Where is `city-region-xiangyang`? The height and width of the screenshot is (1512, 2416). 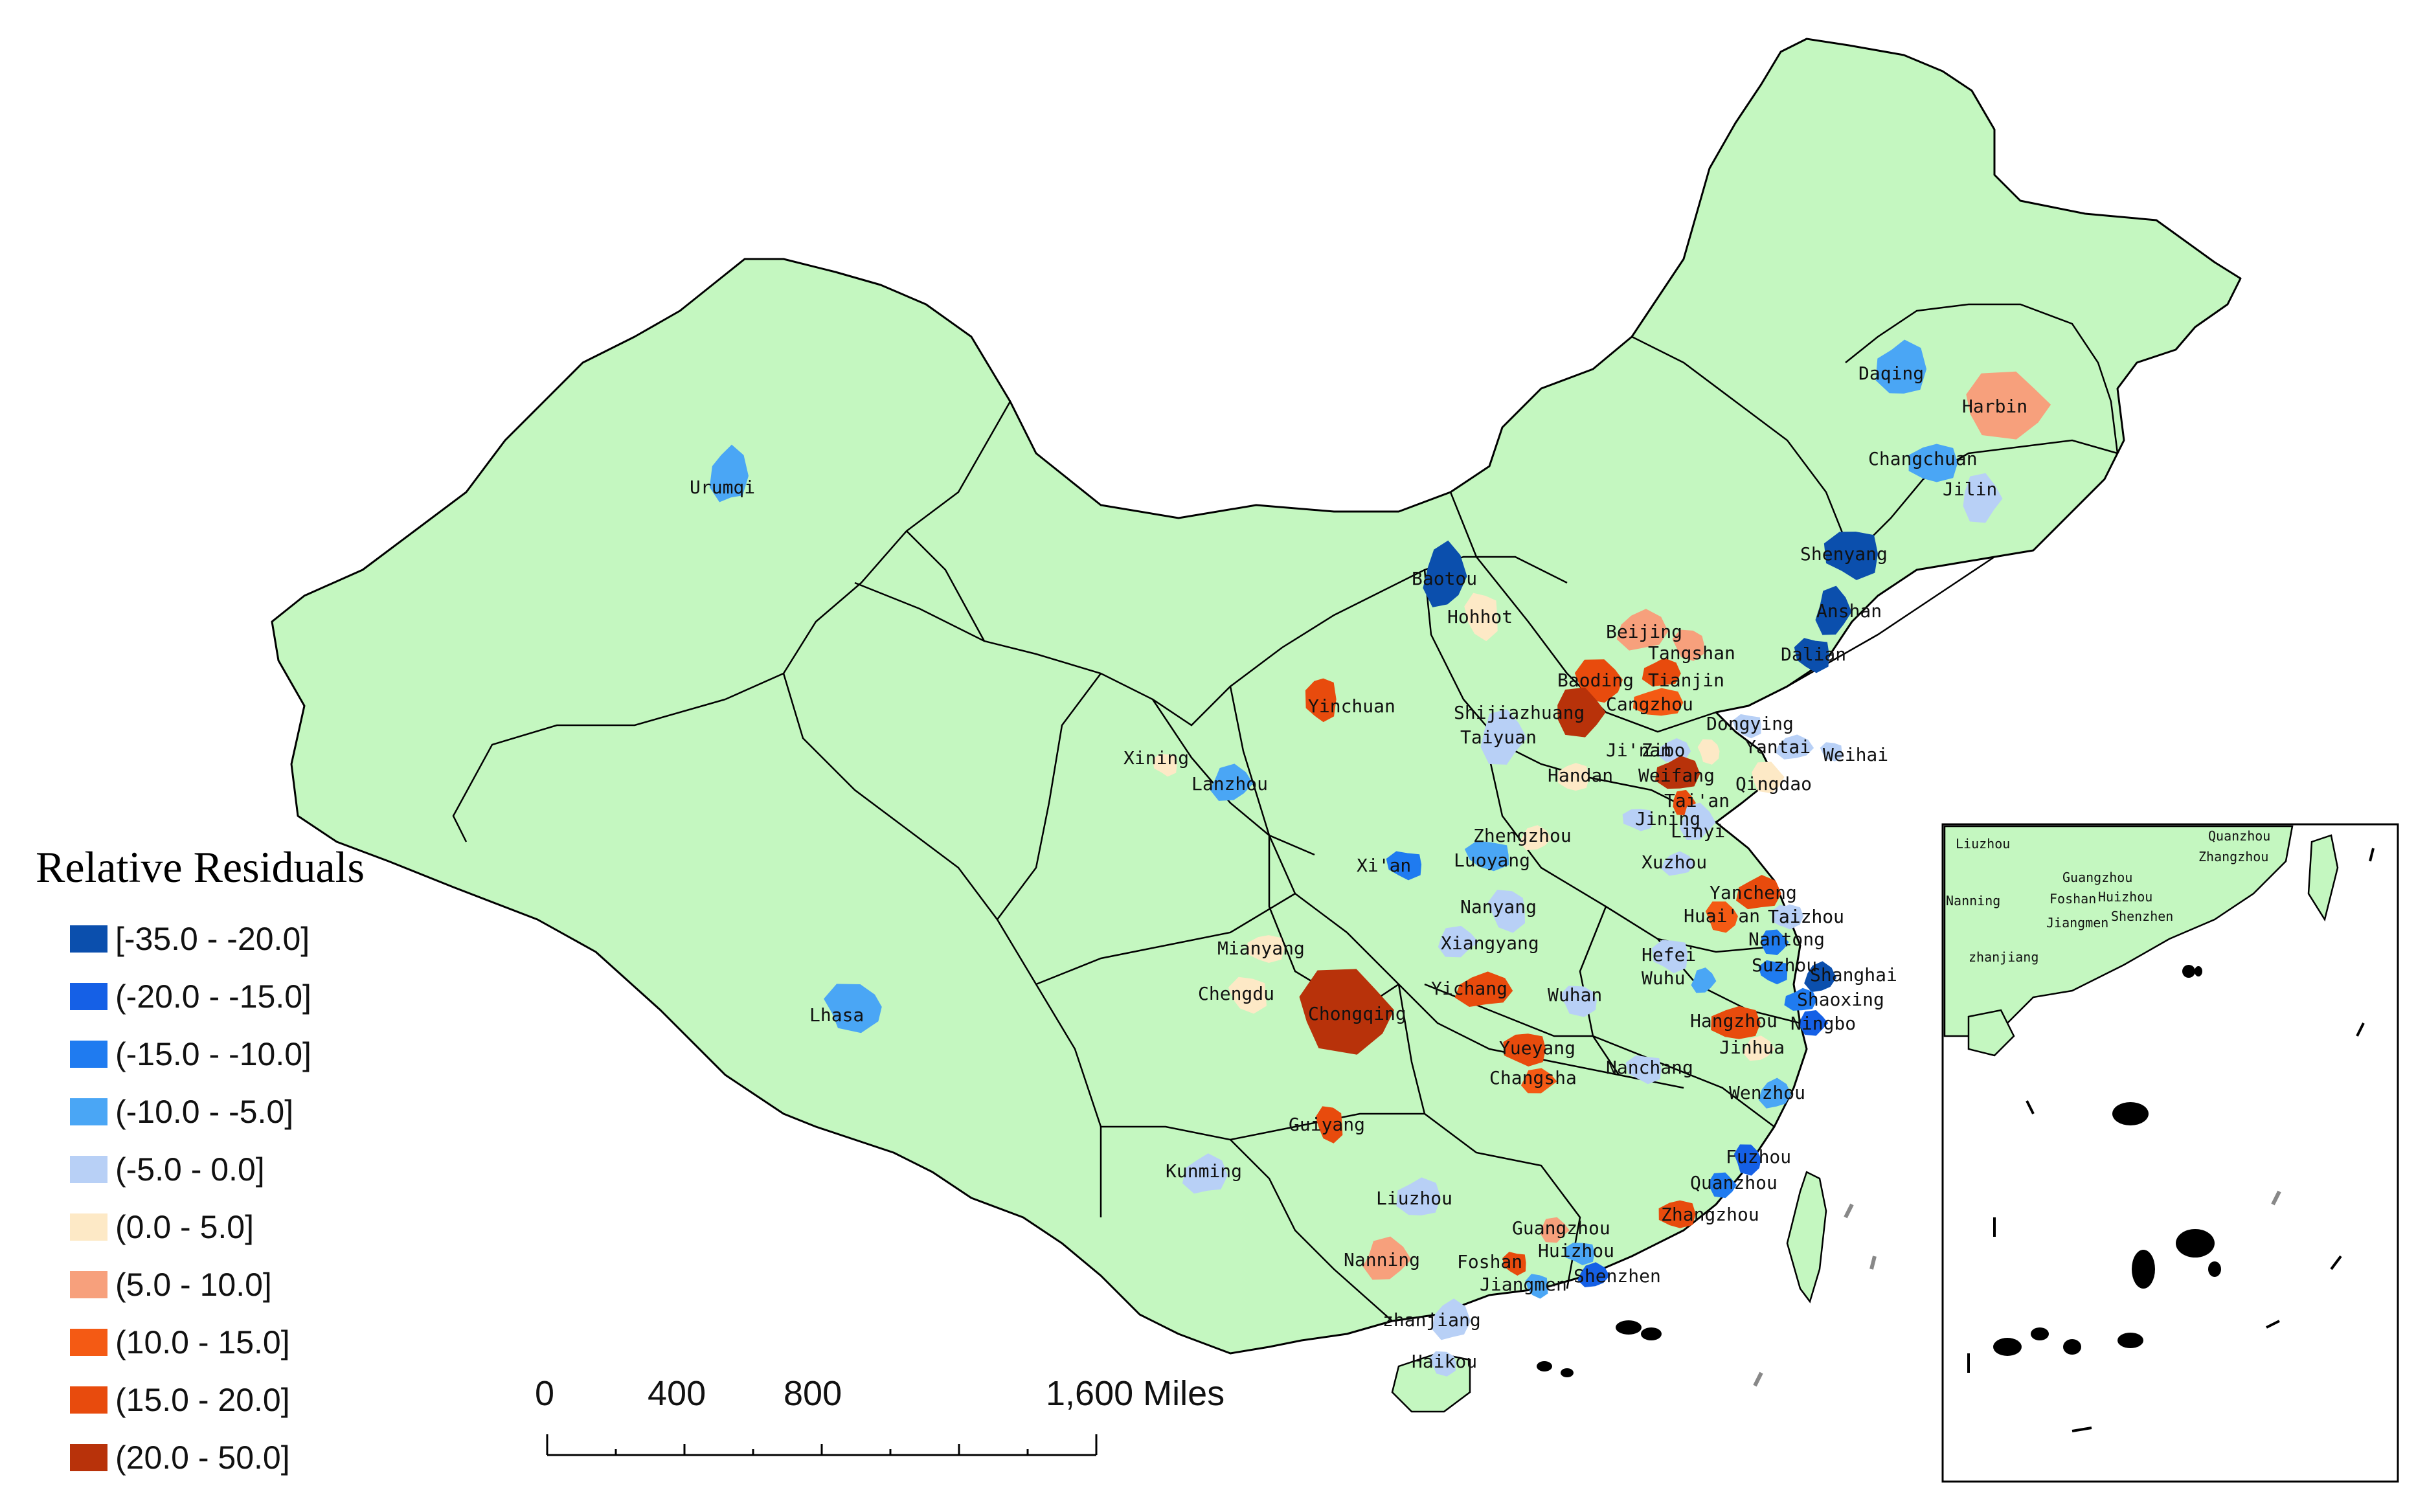 city-region-xiangyang is located at coordinates (1458, 941).